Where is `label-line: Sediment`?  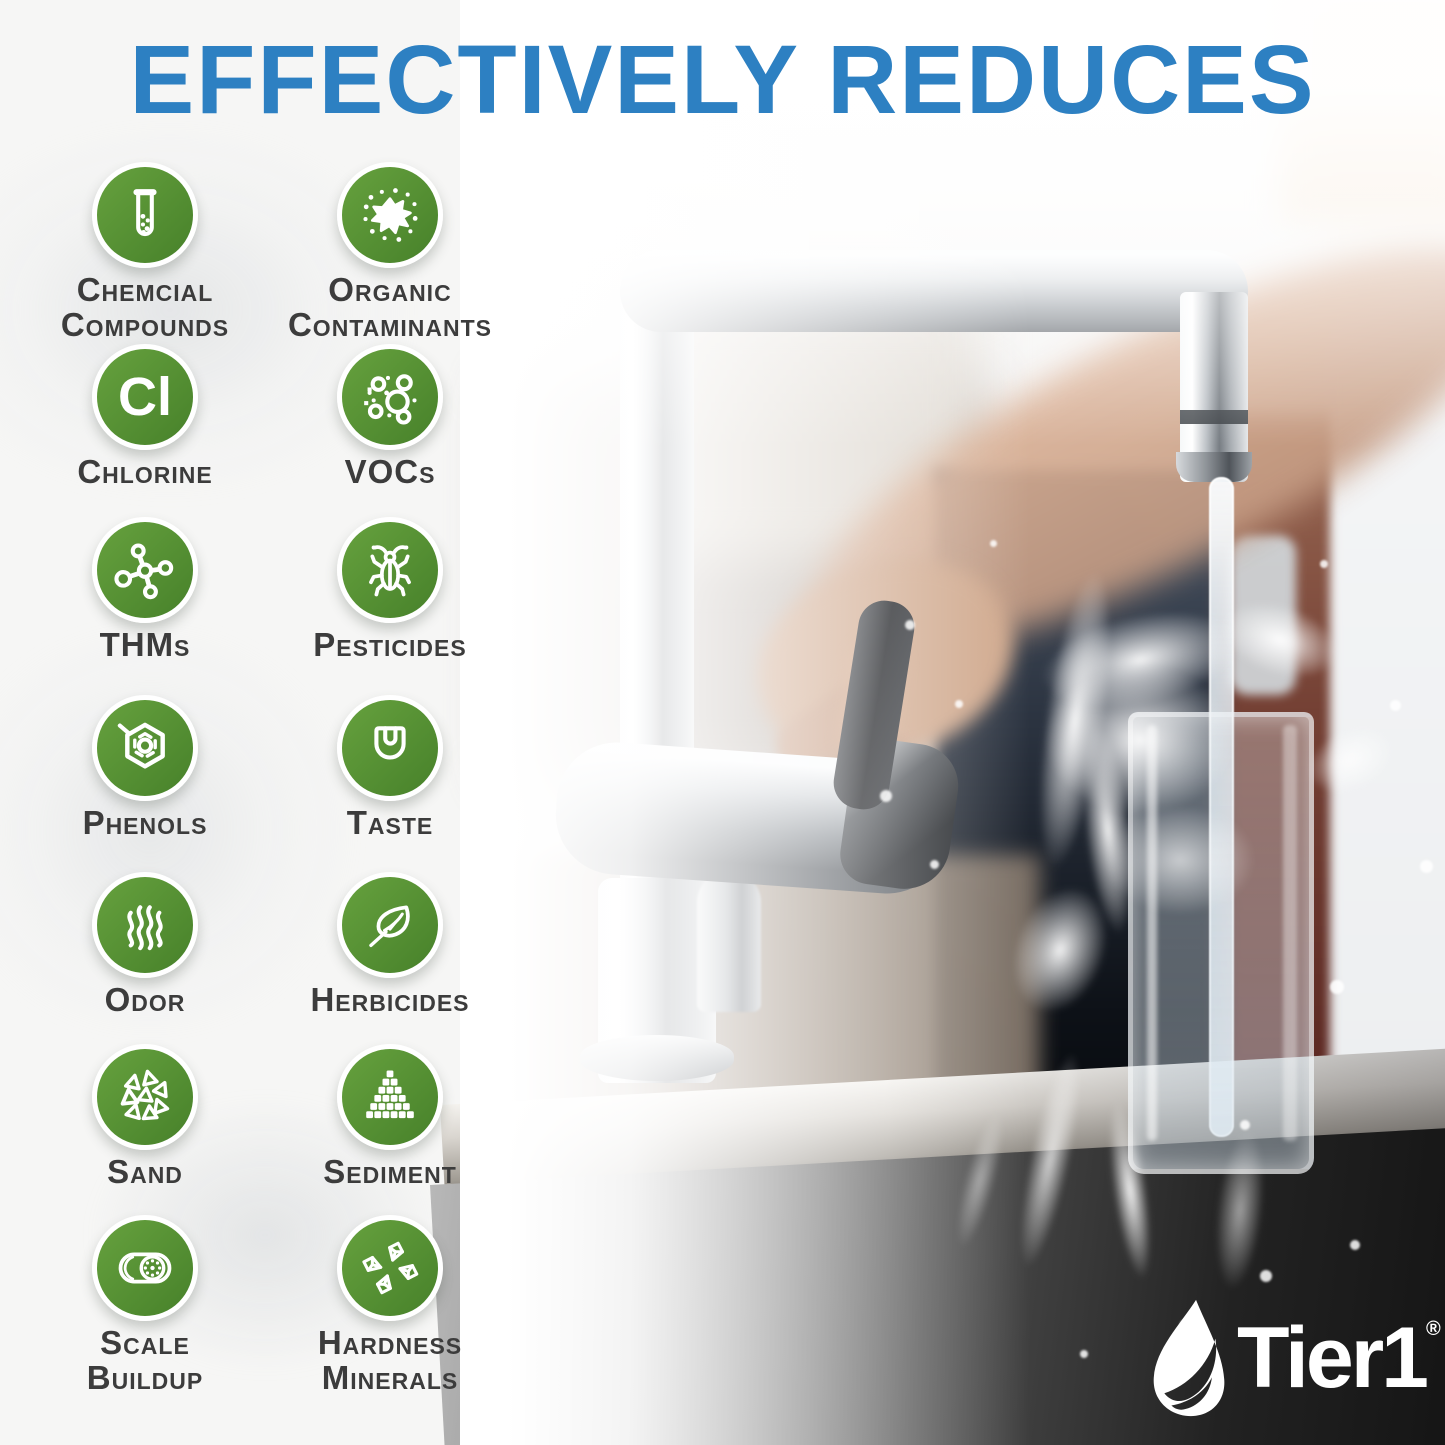 label-line: Sediment is located at coordinates (390, 1171).